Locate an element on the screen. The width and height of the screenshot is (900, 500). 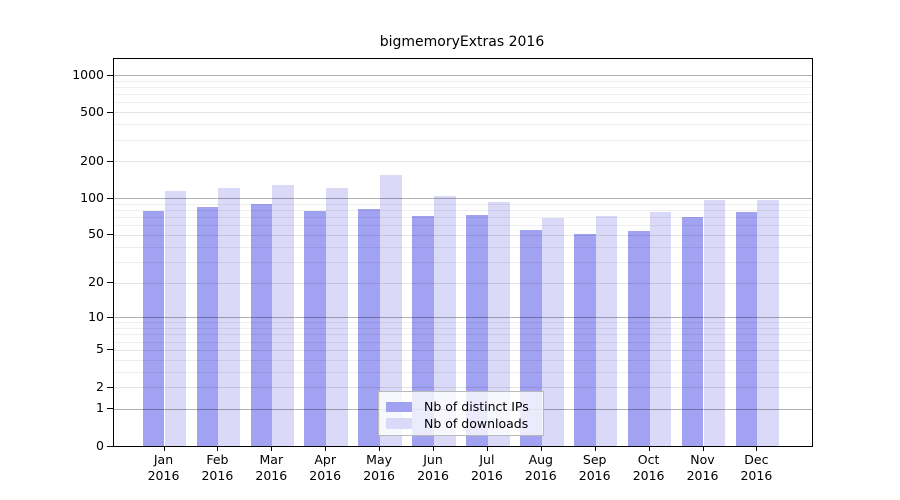
y-tick-label-50: 50 is located at coordinates (96, 234).